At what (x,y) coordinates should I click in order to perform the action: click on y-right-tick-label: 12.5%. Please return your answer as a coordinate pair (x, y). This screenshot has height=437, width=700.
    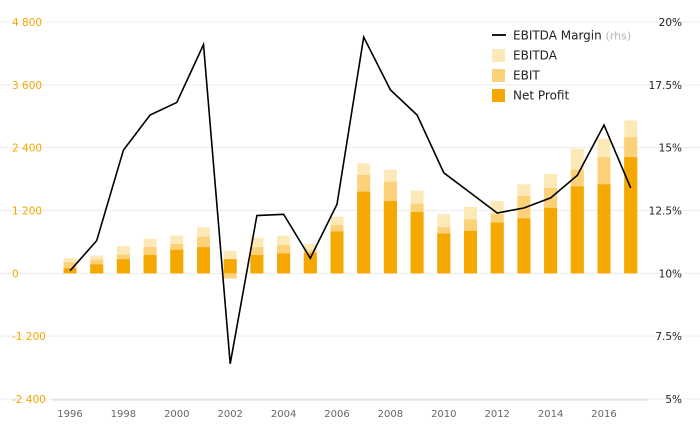
    Looking at the image, I should click on (665, 212).